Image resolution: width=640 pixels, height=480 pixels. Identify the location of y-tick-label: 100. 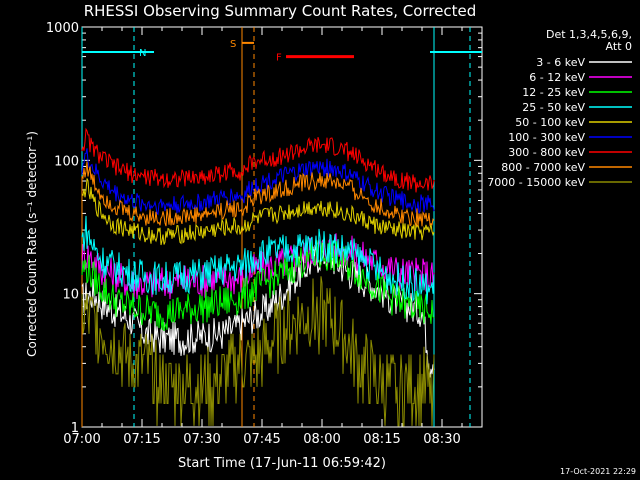
(66, 161).